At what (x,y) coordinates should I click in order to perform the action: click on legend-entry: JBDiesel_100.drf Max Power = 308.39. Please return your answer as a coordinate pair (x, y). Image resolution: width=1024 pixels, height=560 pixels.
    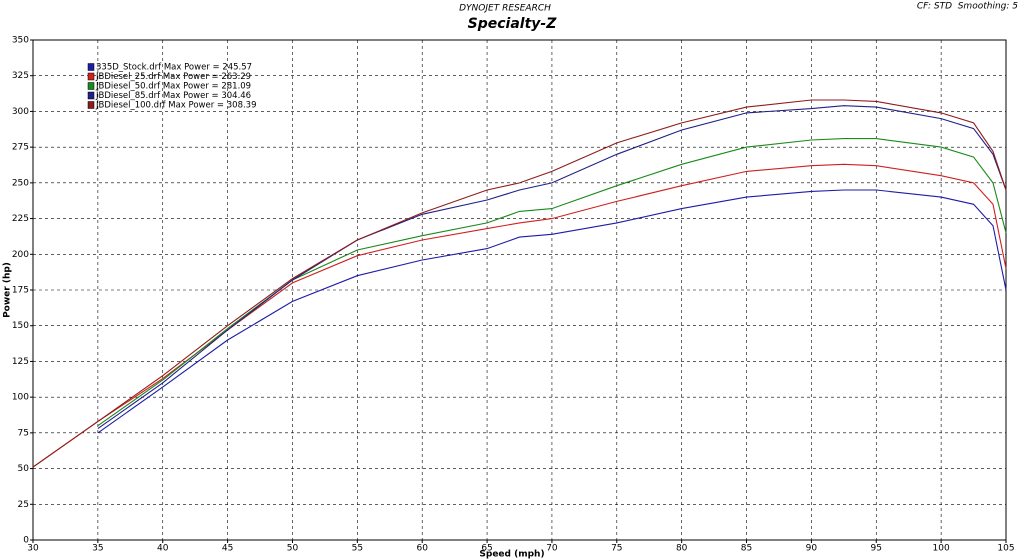
    Looking at the image, I should click on (176, 106).